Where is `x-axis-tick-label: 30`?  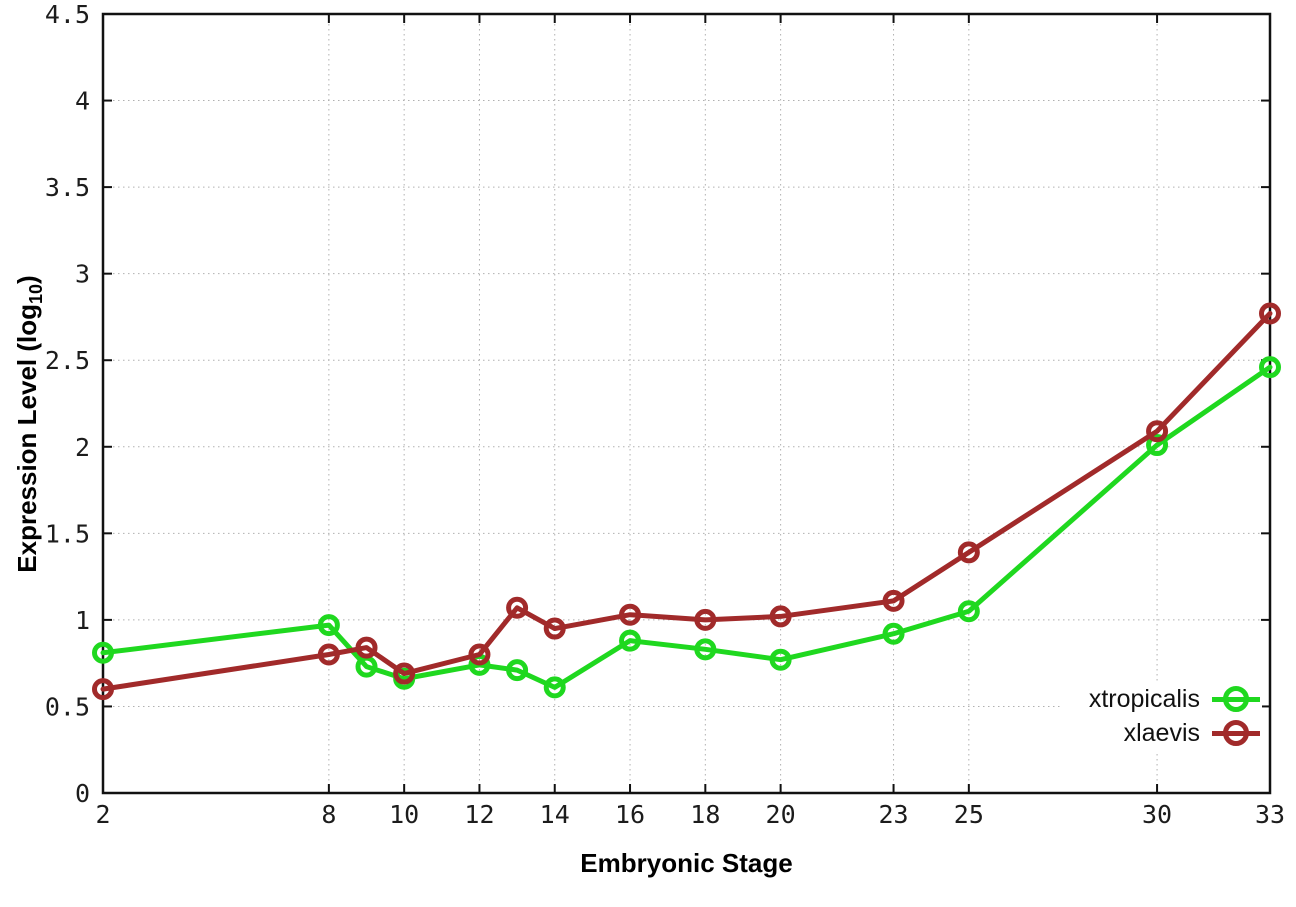
x-axis-tick-label: 30 is located at coordinates (1157, 814).